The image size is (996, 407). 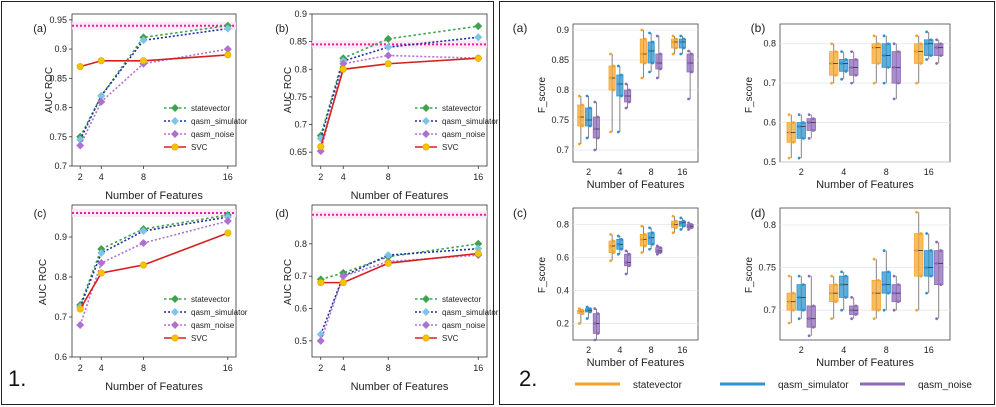 I want to click on fig2-c-ytick-label: 0.2, so click(x=562, y=324).